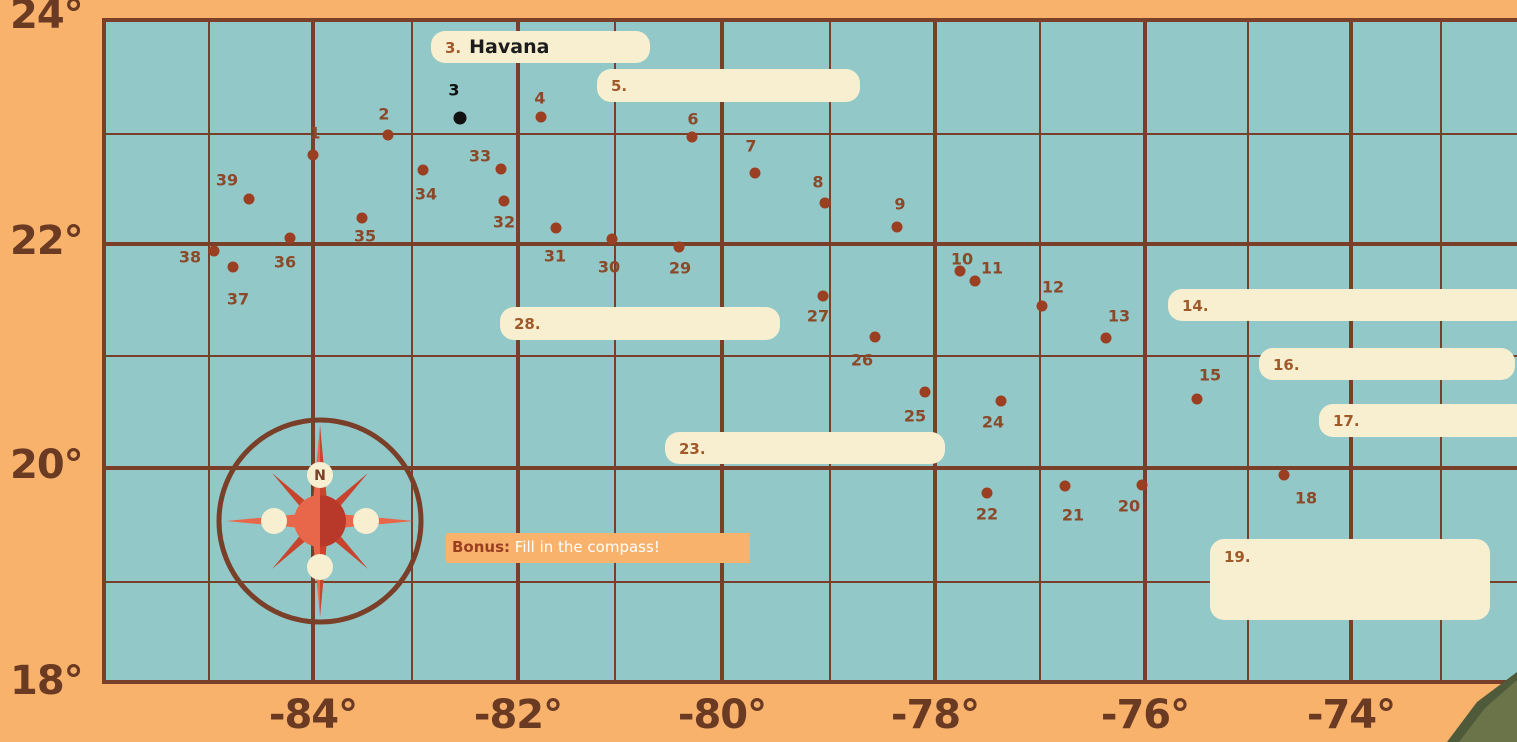  I want to click on answer-number-3: 3., so click(453, 48).